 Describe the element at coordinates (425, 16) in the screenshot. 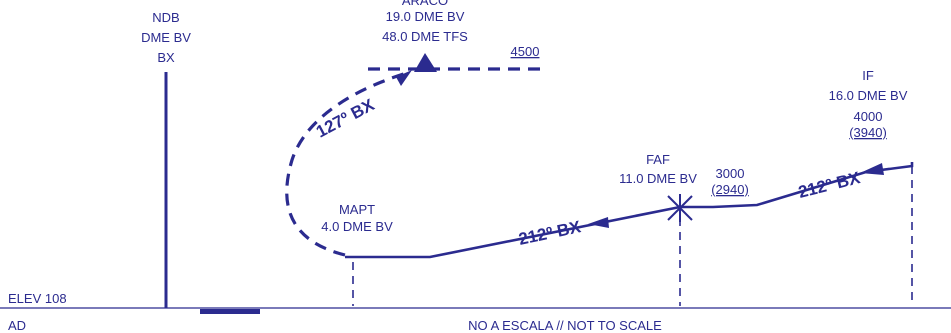

I see `araco-dme-bv: 19.0 DME BV` at that location.